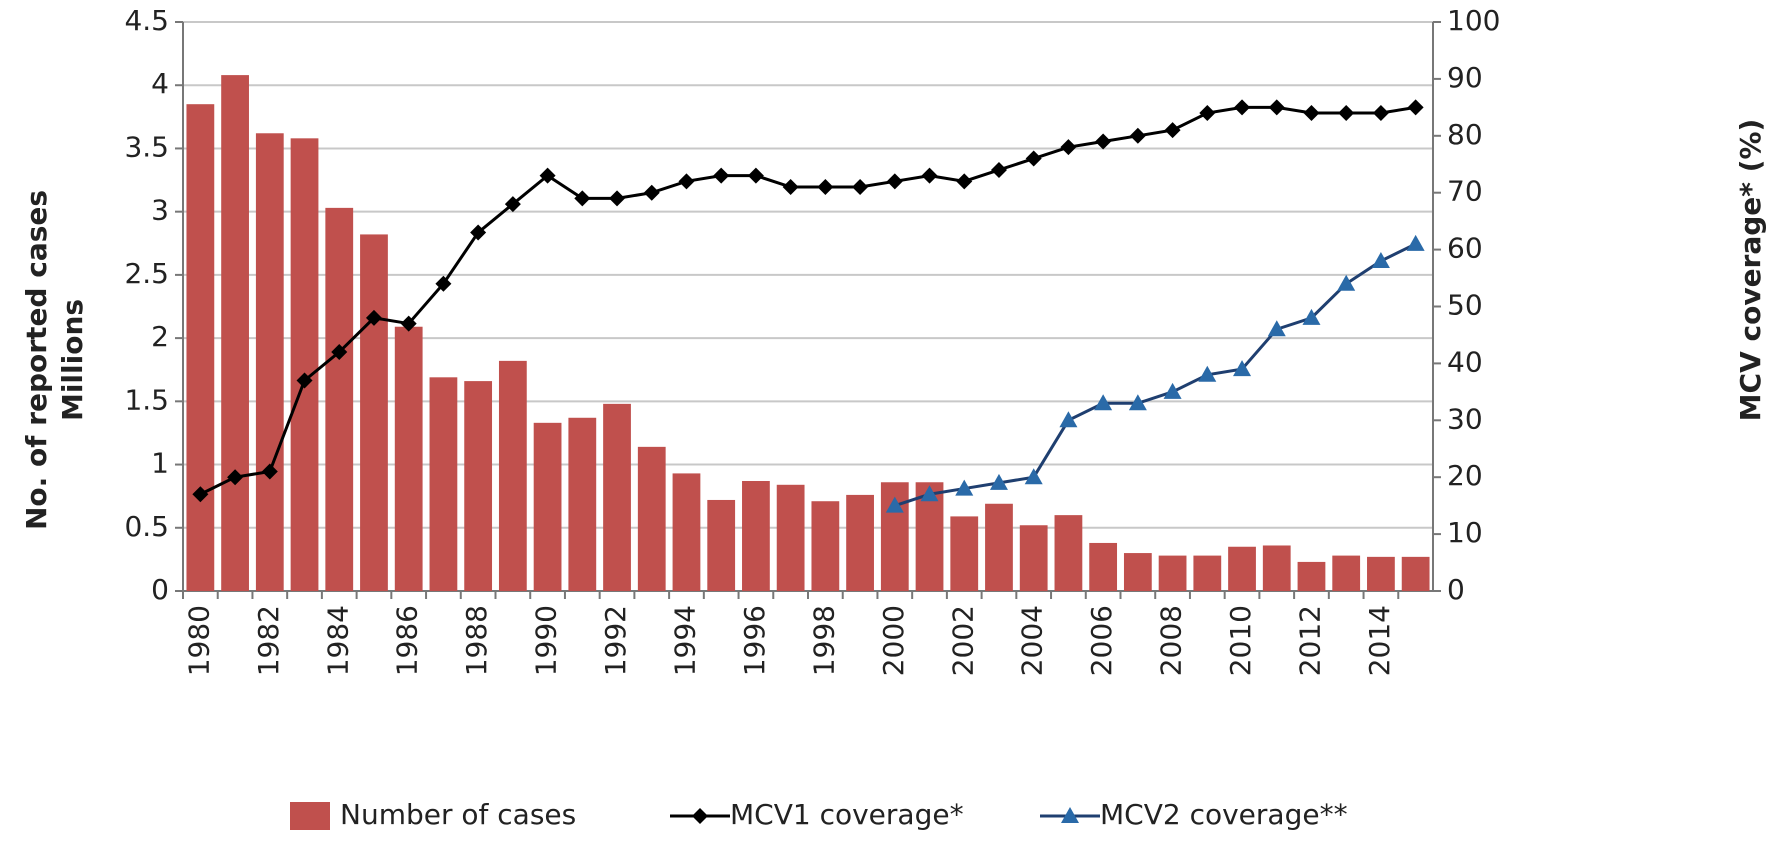  I want to click on y2-tick-label: 30, so click(1465, 418).